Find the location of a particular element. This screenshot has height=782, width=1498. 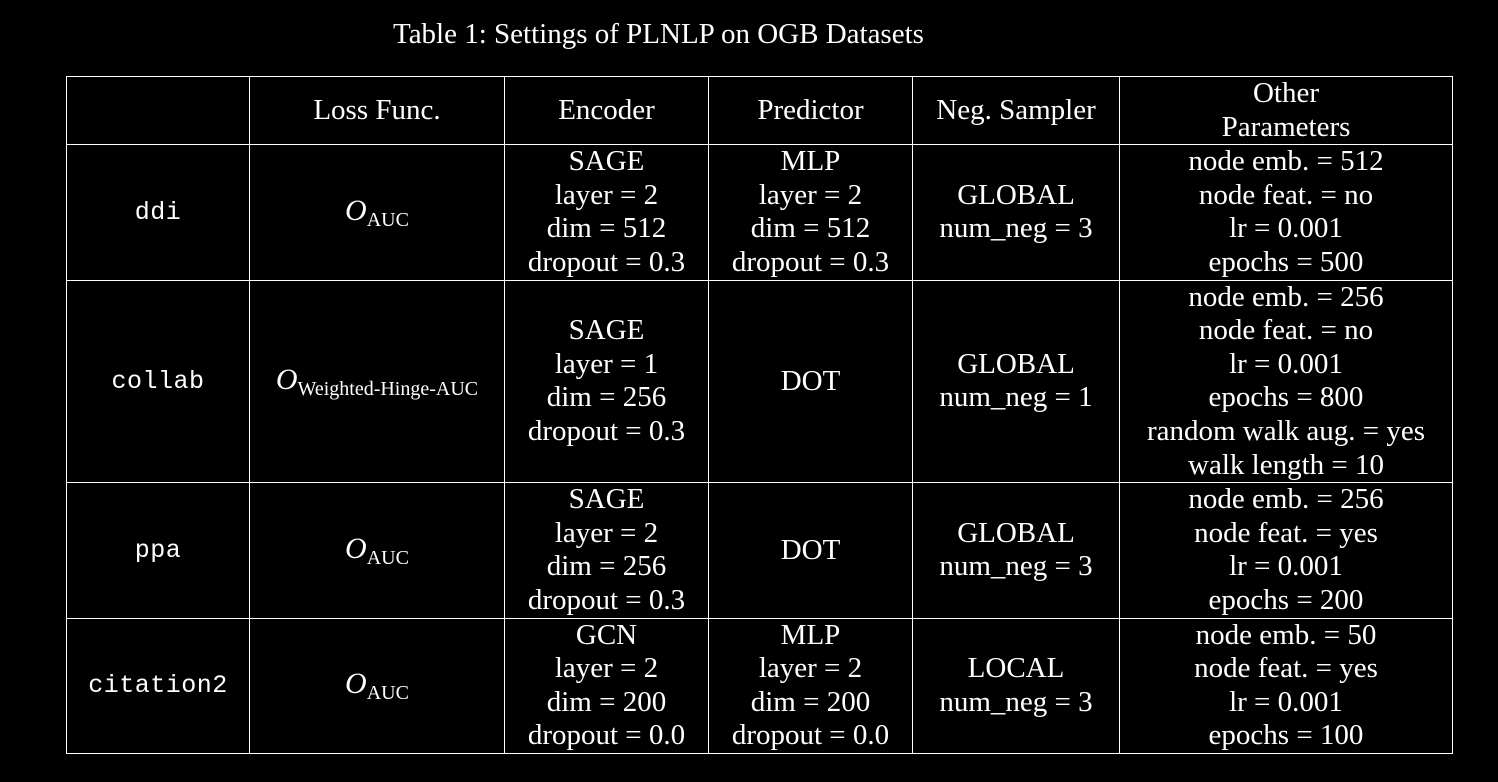

dataset-cell: citation2 is located at coordinates (158, 685).